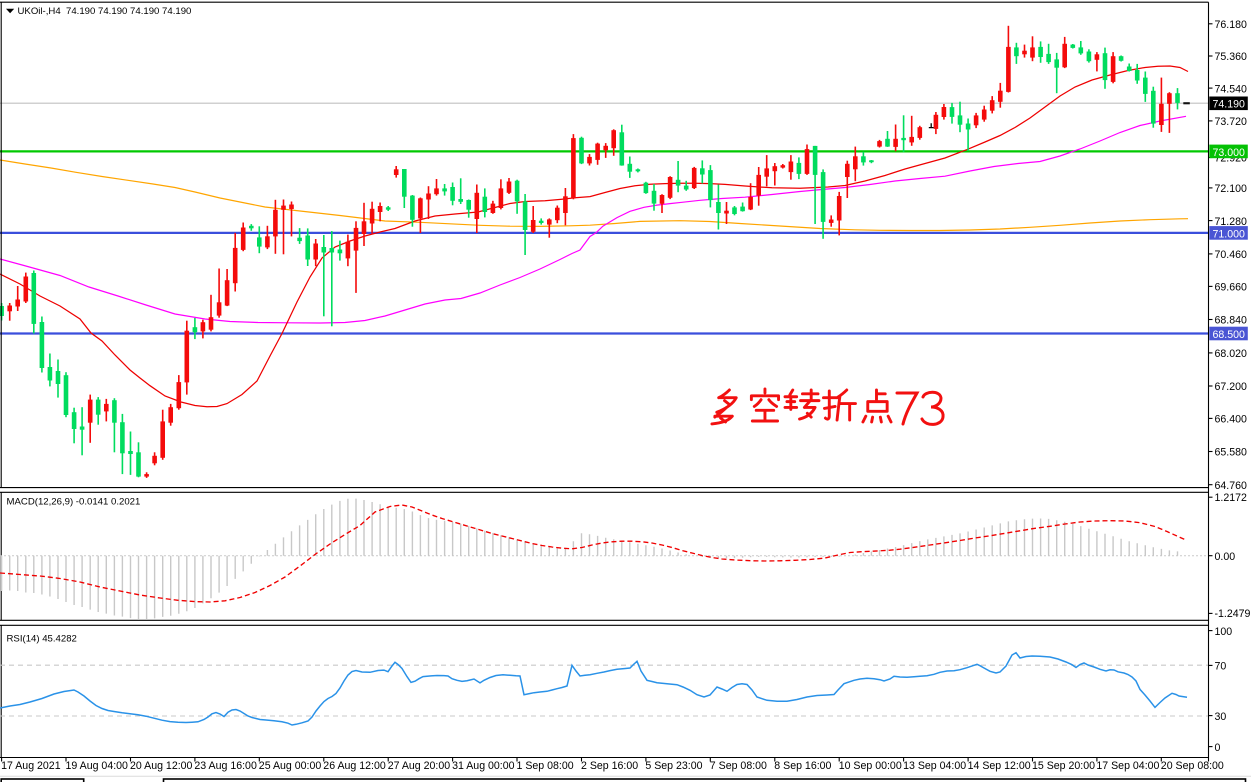  What do you see at coordinates (609, 766) in the screenshot?
I see `svg-text: 2 Sep 16:00` at bounding box center [609, 766].